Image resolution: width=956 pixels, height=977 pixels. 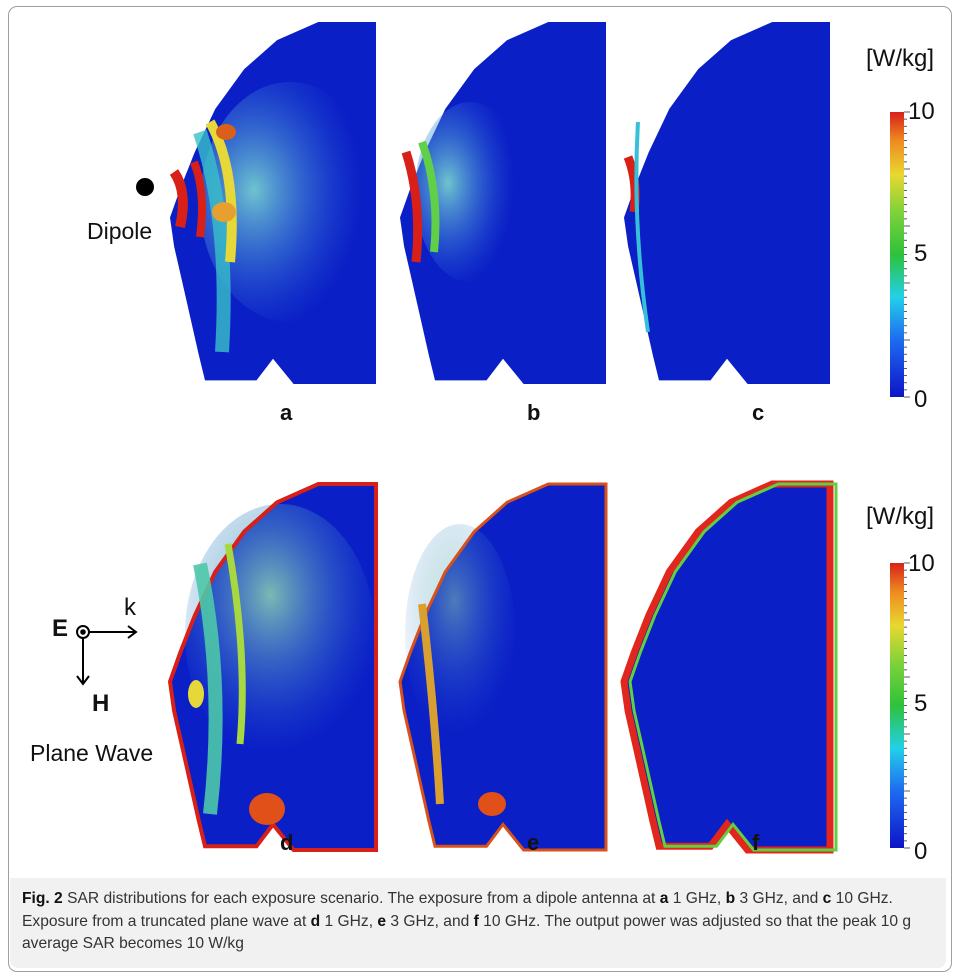 I want to click on plane-wave-label: Plane Wave, so click(x=92, y=753).